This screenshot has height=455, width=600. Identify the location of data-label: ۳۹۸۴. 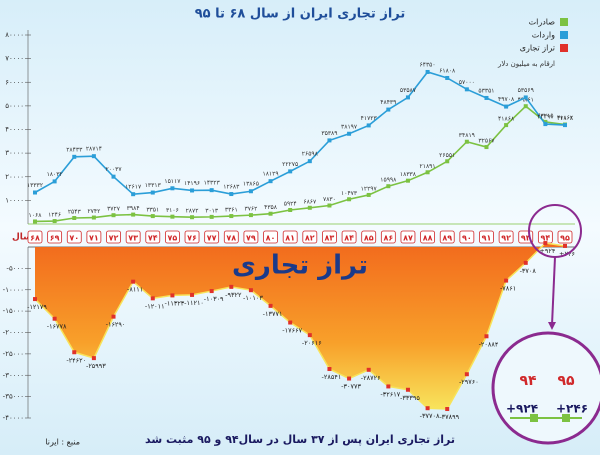
(133, 208).